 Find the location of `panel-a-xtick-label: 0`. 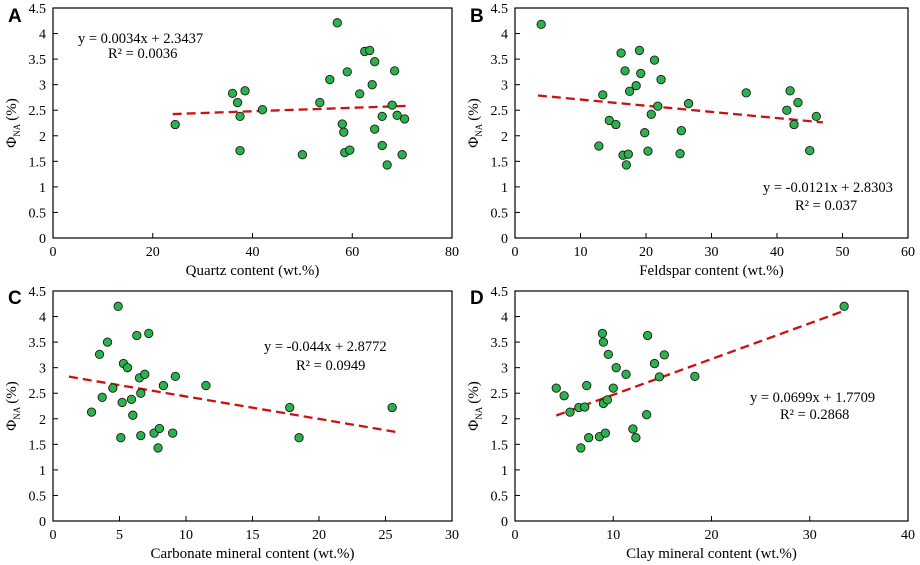

panel-a-xtick-label: 0 is located at coordinates (53, 252).